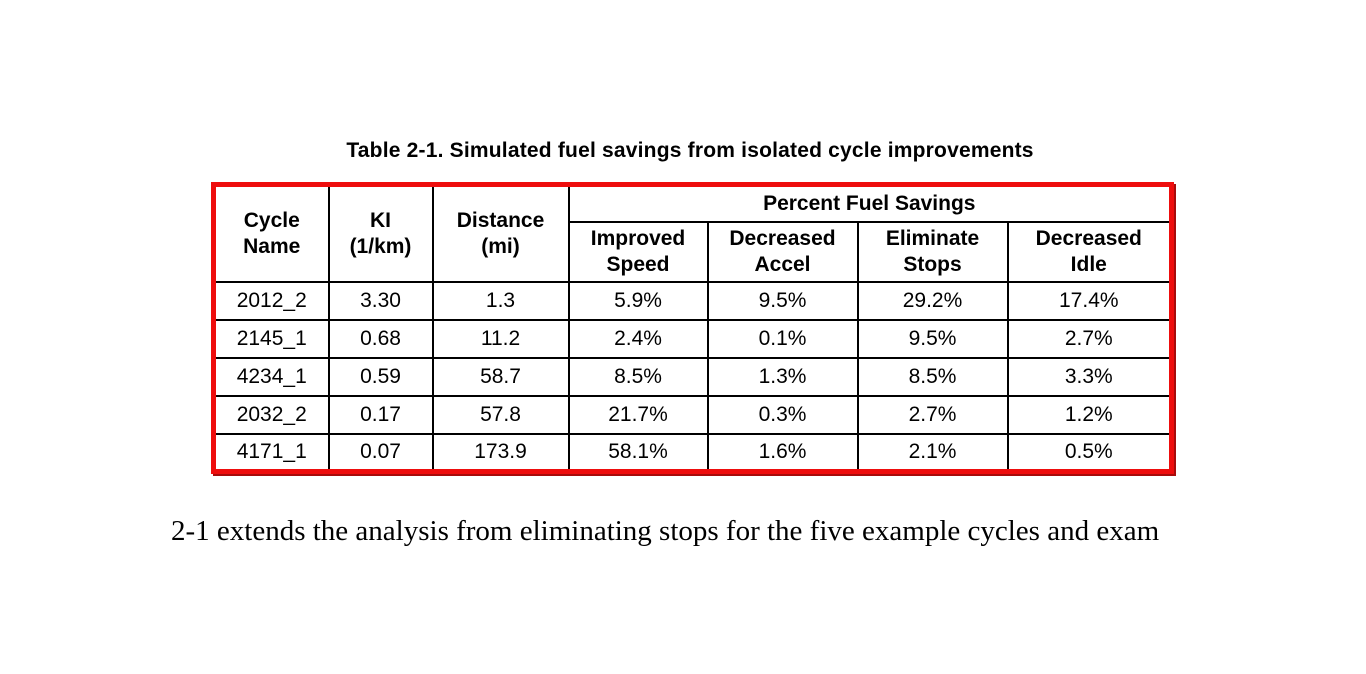 This screenshot has height=674, width=1366. I want to click on cell-ki: 3.30, so click(380, 300).